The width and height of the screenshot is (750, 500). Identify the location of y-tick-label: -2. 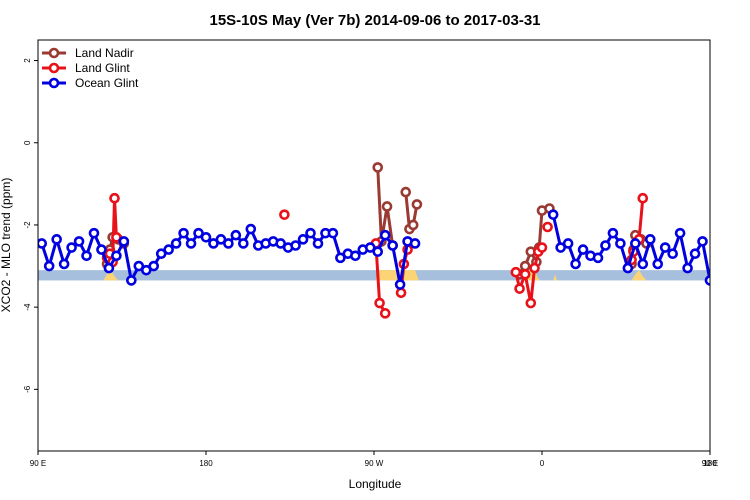
(27, 225).